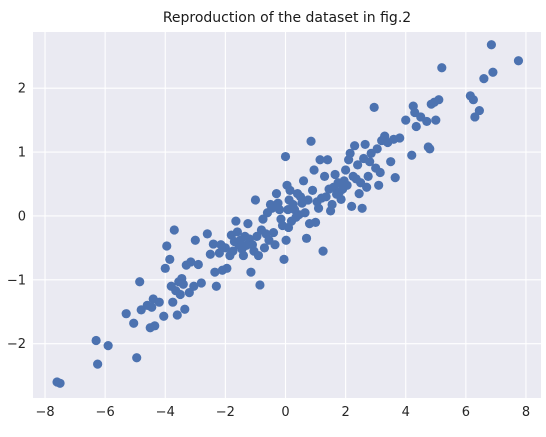 Image resolution: width=546 pixels, height=437 pixels. Describe the element at coordinates (466, 412) in the screenshot. I see `x-tick-label: 6` at that location.